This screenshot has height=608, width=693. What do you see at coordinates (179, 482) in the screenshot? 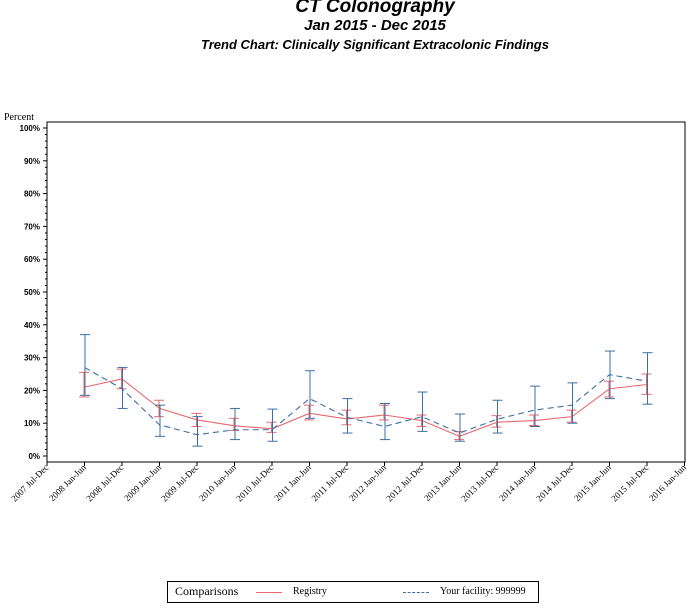
I see `x-tick-label: 2009 Jul-Dec` at bounding box center [179, 482].